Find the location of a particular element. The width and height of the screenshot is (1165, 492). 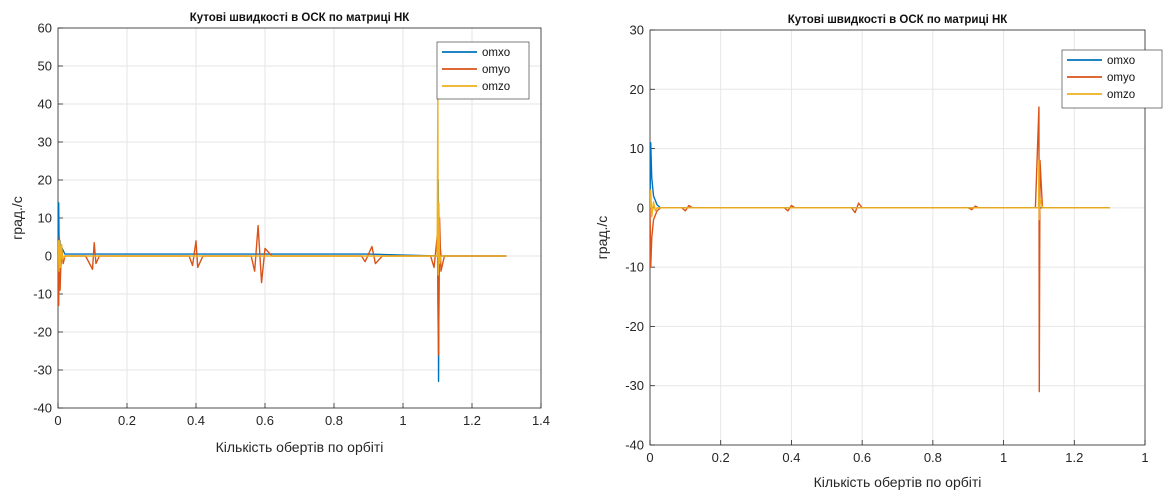

y-tick-label: 50 is located at coordinates (45, 66).